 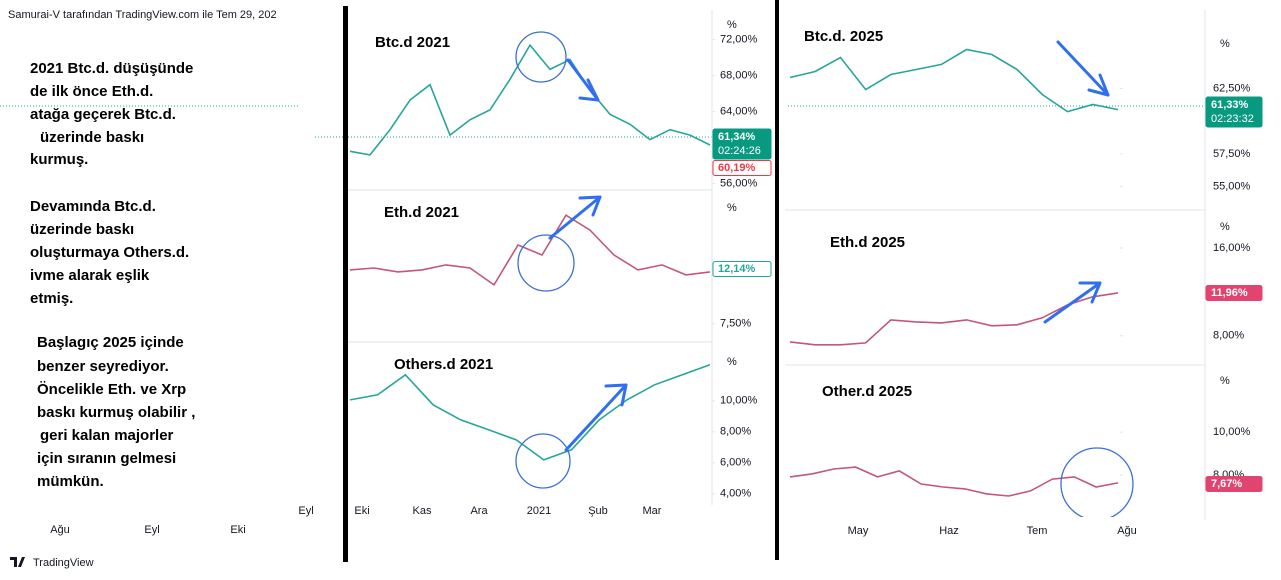 What do you see at coordinates (110, 342) in the screenshot?
I see `note-line: Başlagıç 2025 içinde` at bounding box center [110, 342].